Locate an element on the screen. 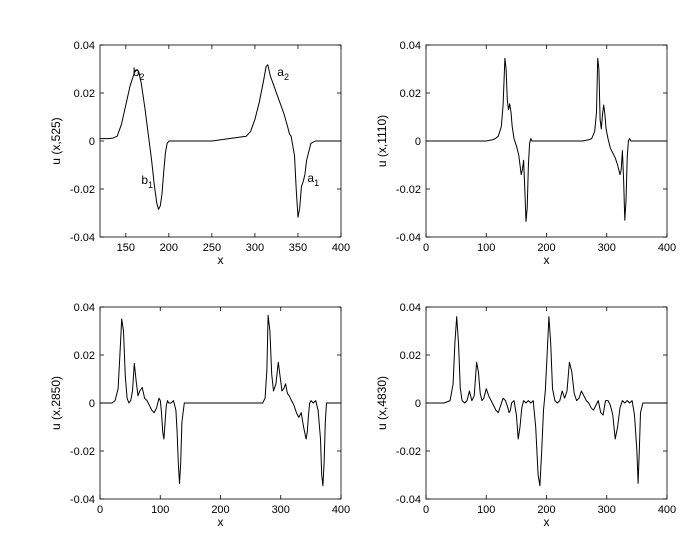  y-axis-label: u (x,4830) is located at coordinates (382, 403).